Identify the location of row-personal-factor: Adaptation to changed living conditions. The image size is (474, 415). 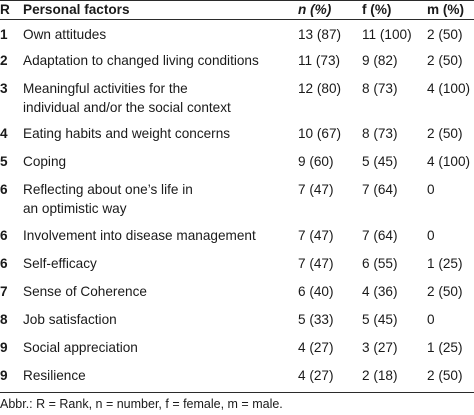
(141, 60).